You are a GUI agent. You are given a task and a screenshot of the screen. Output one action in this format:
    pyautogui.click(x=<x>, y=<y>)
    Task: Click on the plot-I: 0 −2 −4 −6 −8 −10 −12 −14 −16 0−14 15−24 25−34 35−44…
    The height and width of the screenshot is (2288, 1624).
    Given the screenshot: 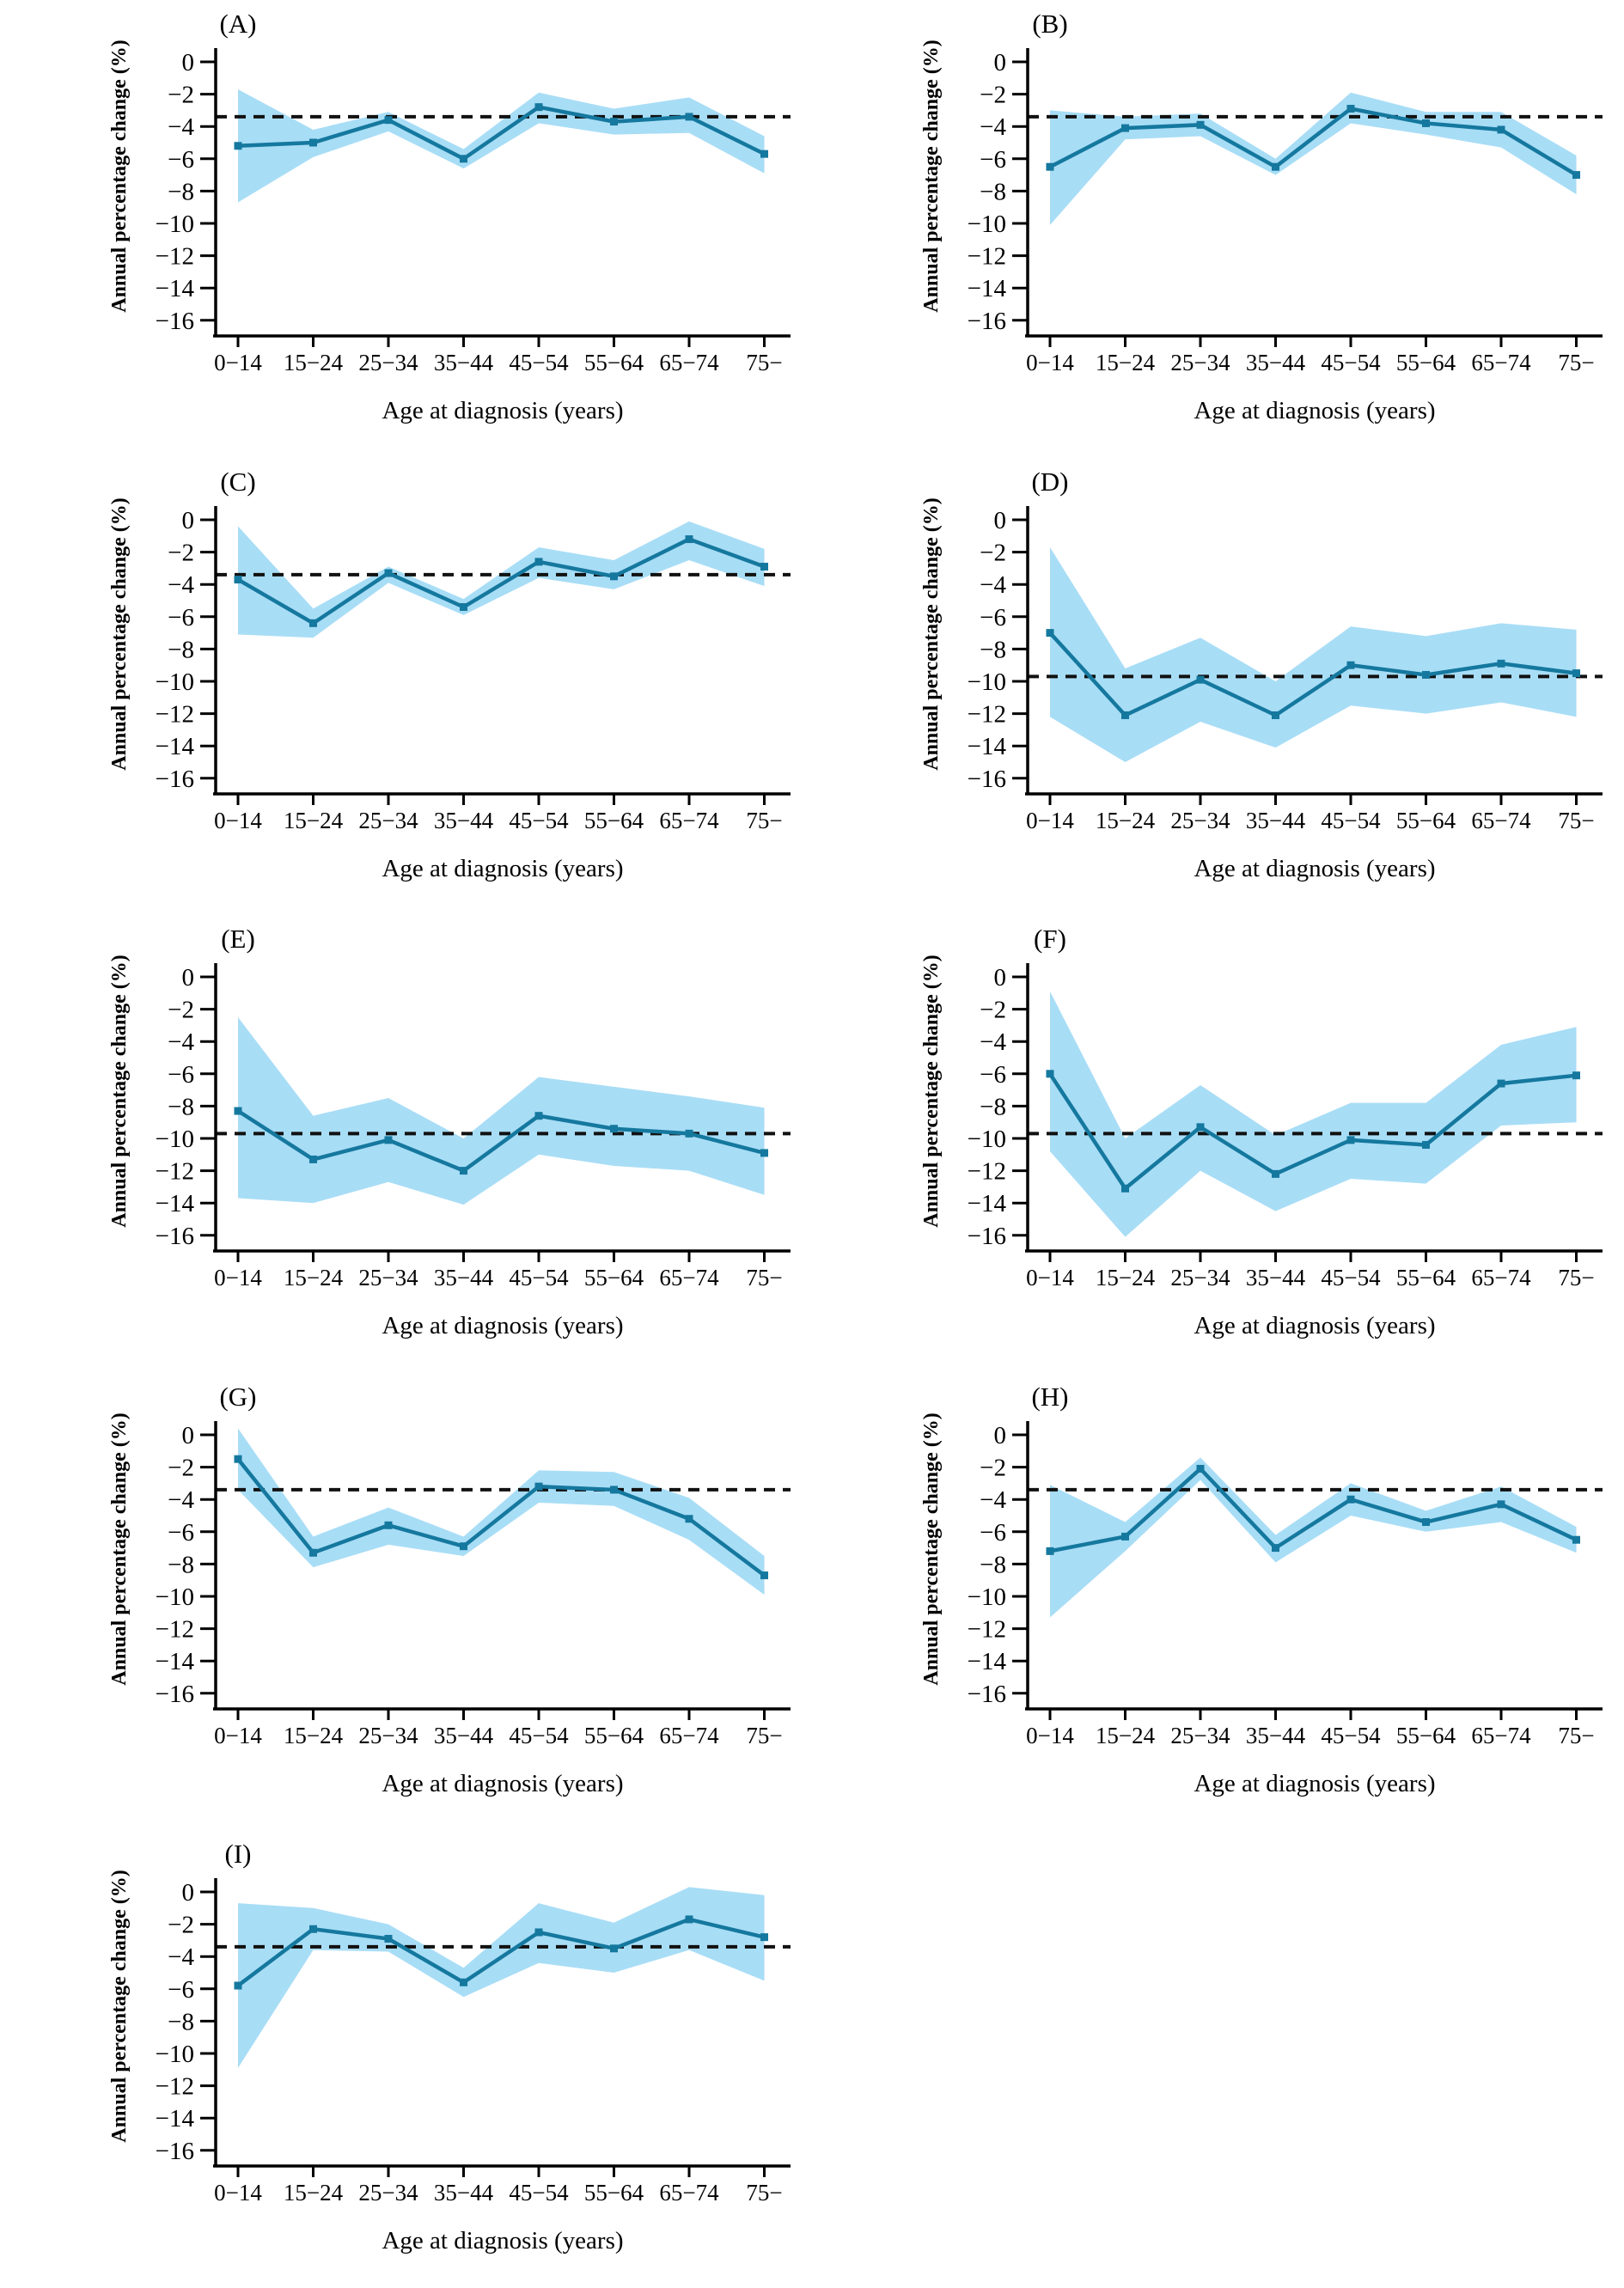 What is the action you would take?
    pyautogui.click(x=449, y=2046)
    